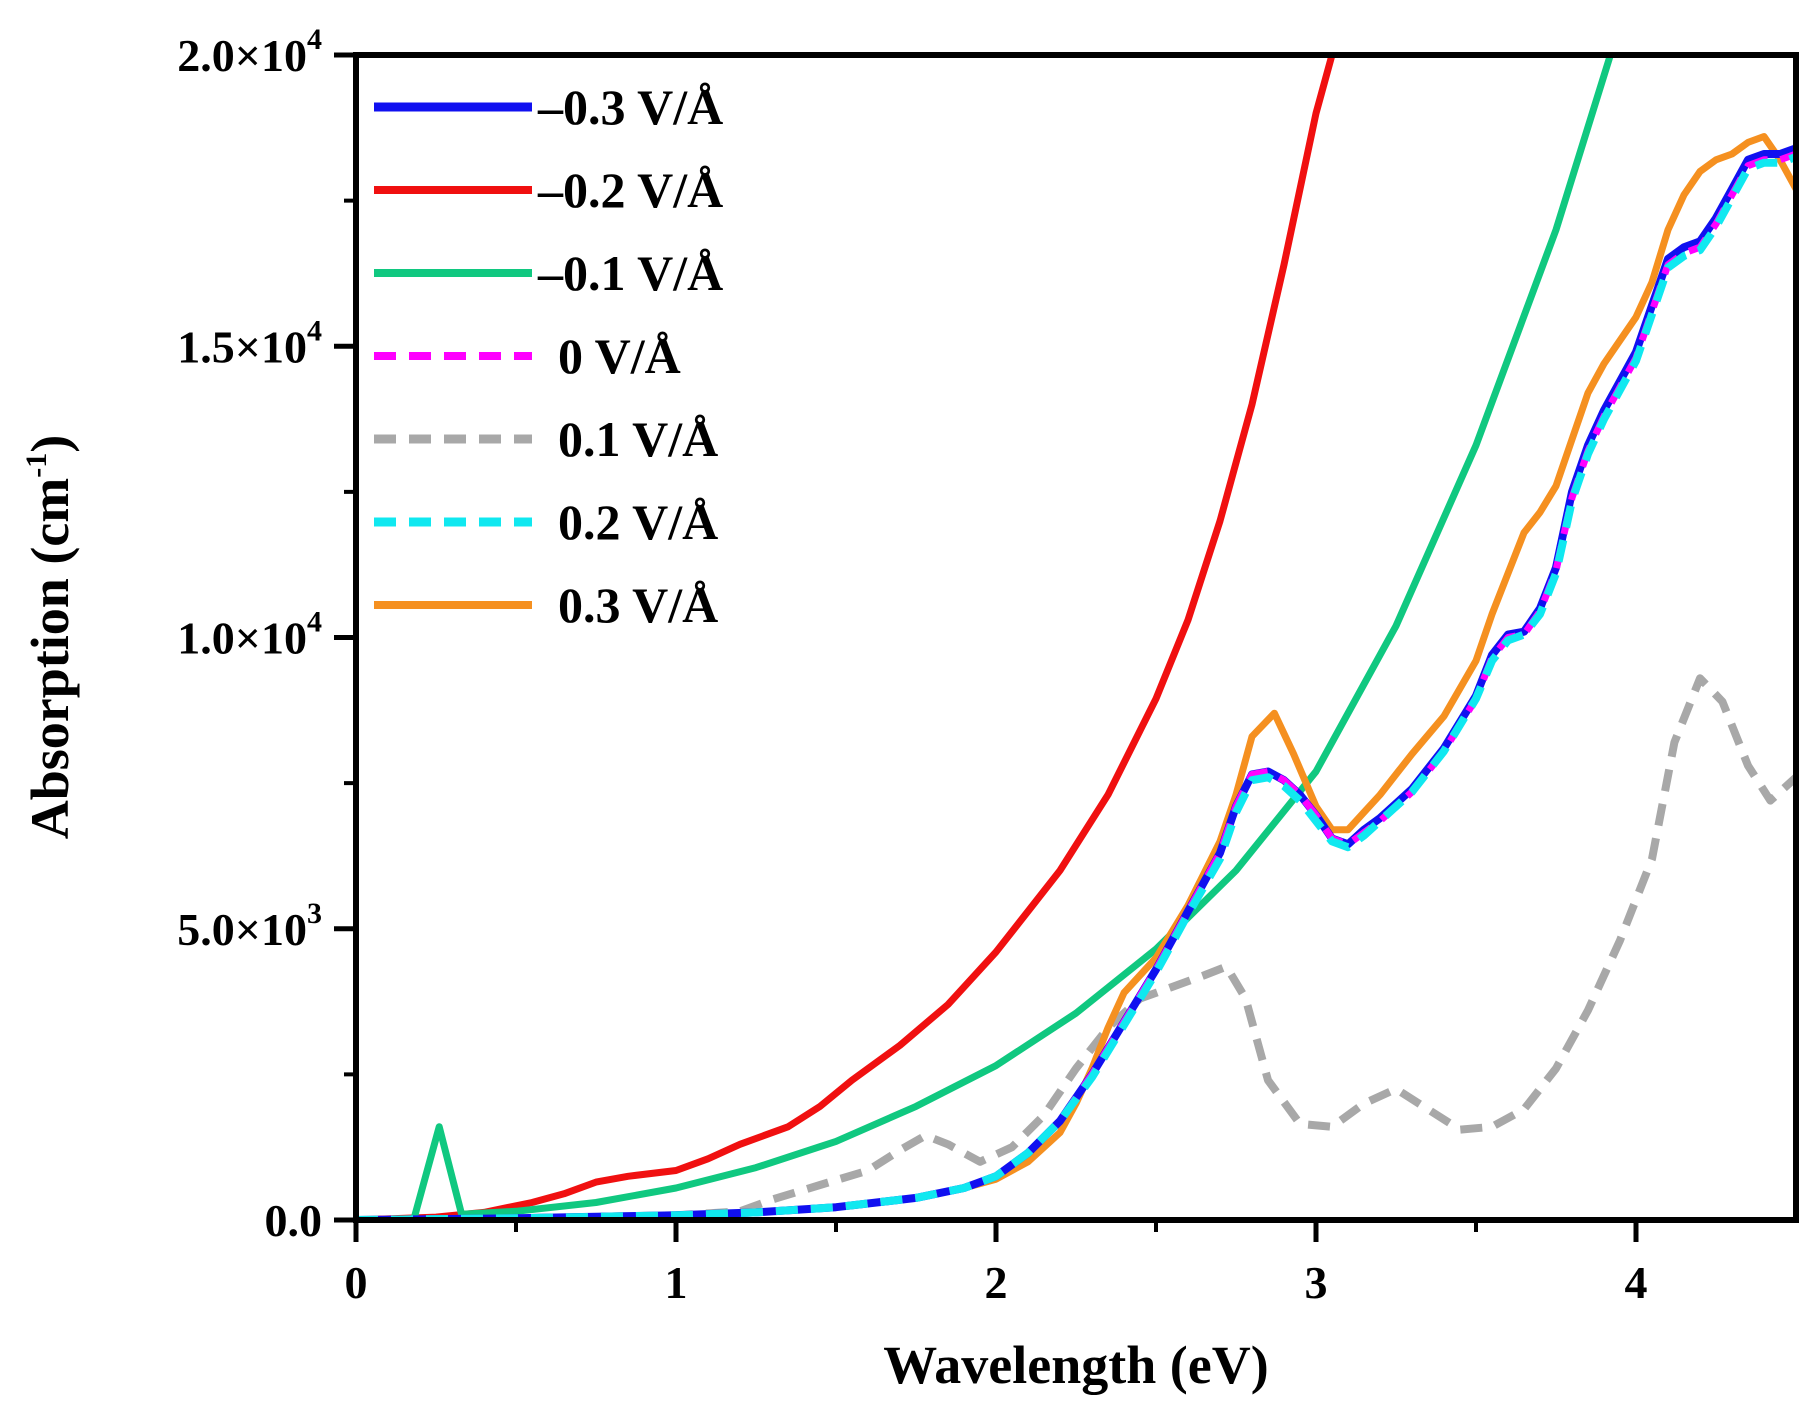 The image size is (1811, 1416). Describe the element at coordinates (1316, 1282) in the screenshot. I see `x-tick-label: 3` at that location.